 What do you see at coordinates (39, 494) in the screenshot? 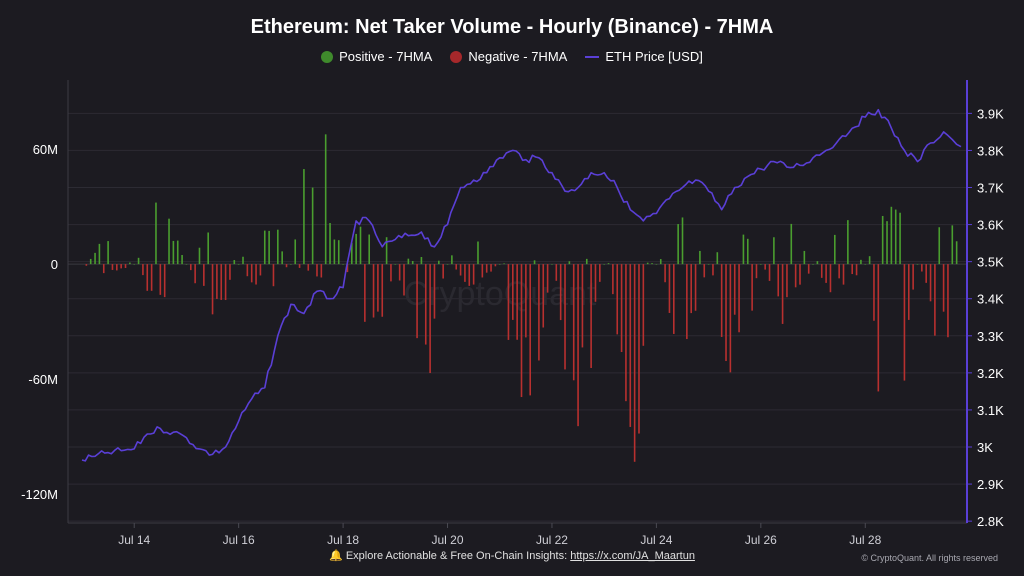
I see `y-left-tick-label: -120M` at bounding box center [39, 494].